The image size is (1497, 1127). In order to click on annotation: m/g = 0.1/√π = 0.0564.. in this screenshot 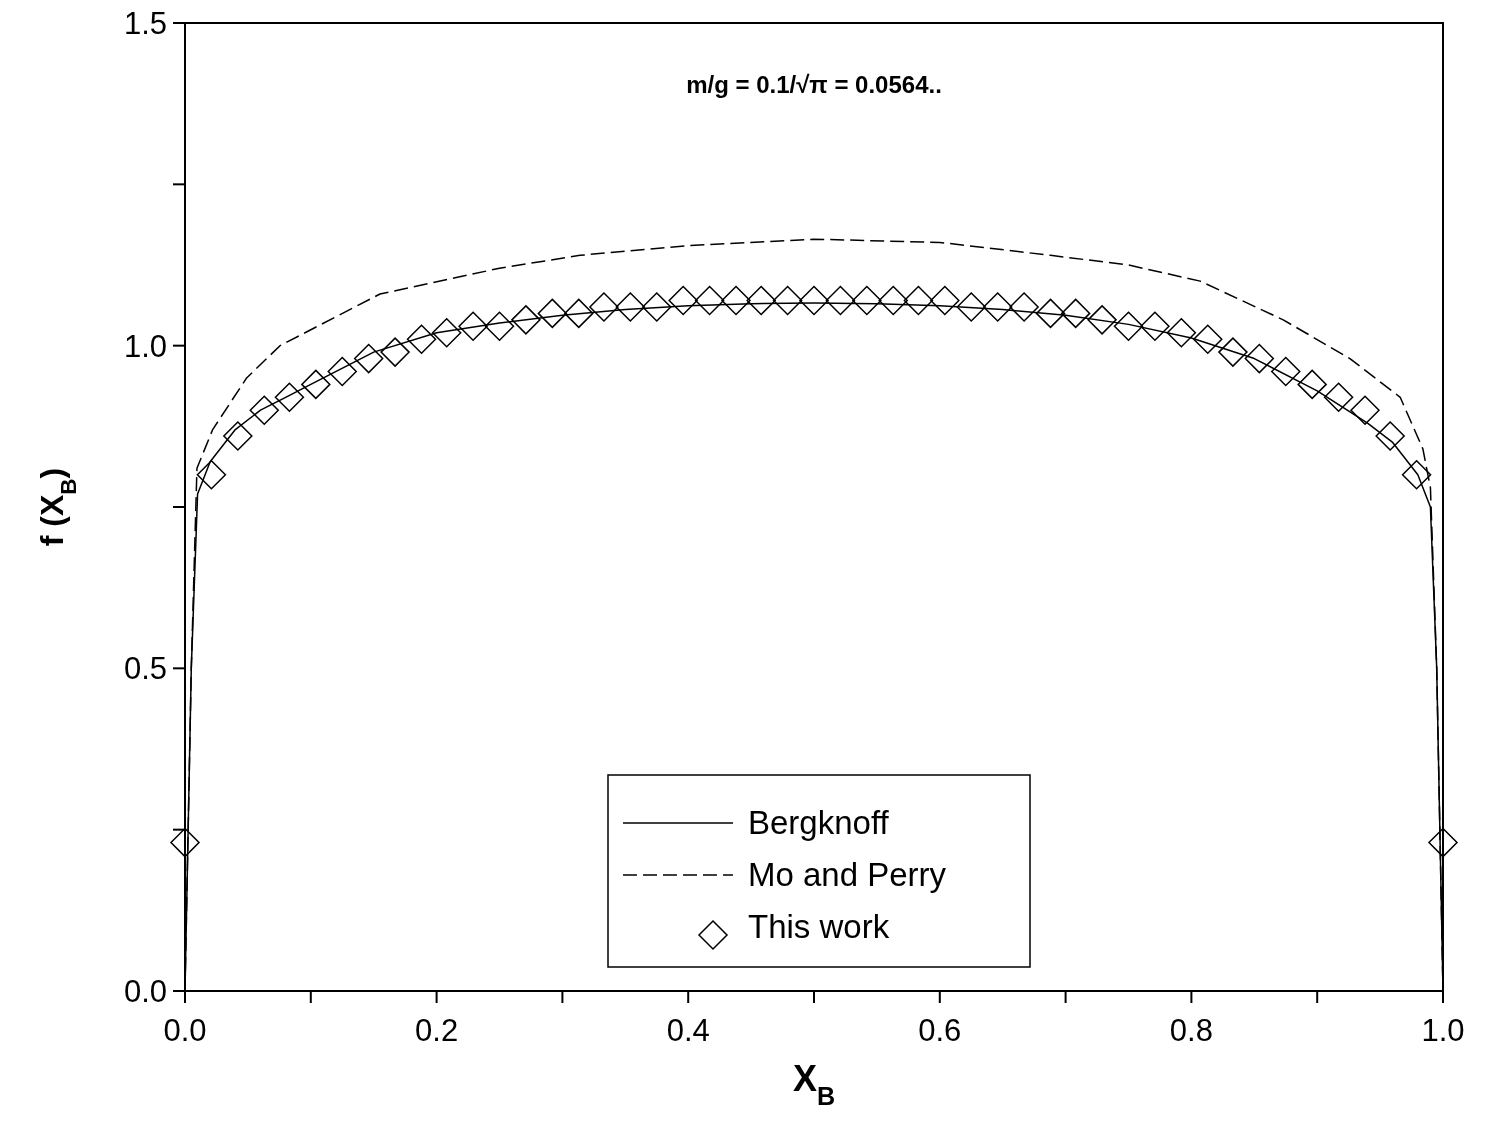, I will do `click(814, 84)`.